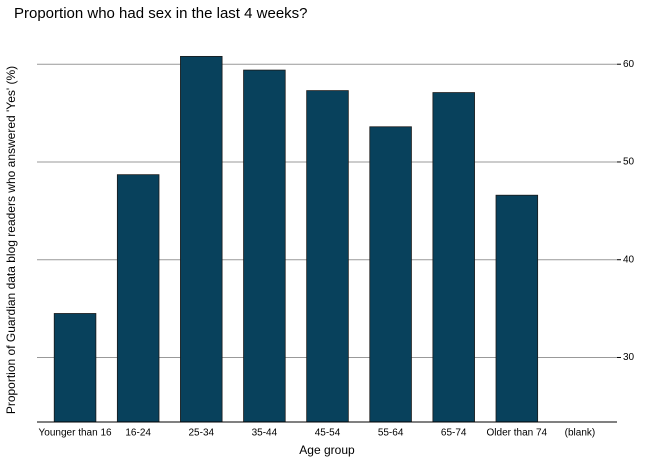  Describe the element at coordinates (391, 433) in the screenshot. I see `x-tick-label: 55-64` at that location.